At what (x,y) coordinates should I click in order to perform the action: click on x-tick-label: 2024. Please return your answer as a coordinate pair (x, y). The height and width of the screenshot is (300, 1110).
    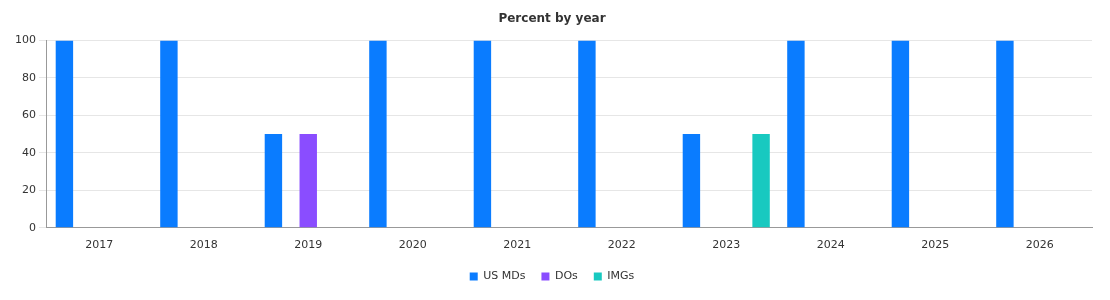
    Looking at the image, I should click on (830, 245).